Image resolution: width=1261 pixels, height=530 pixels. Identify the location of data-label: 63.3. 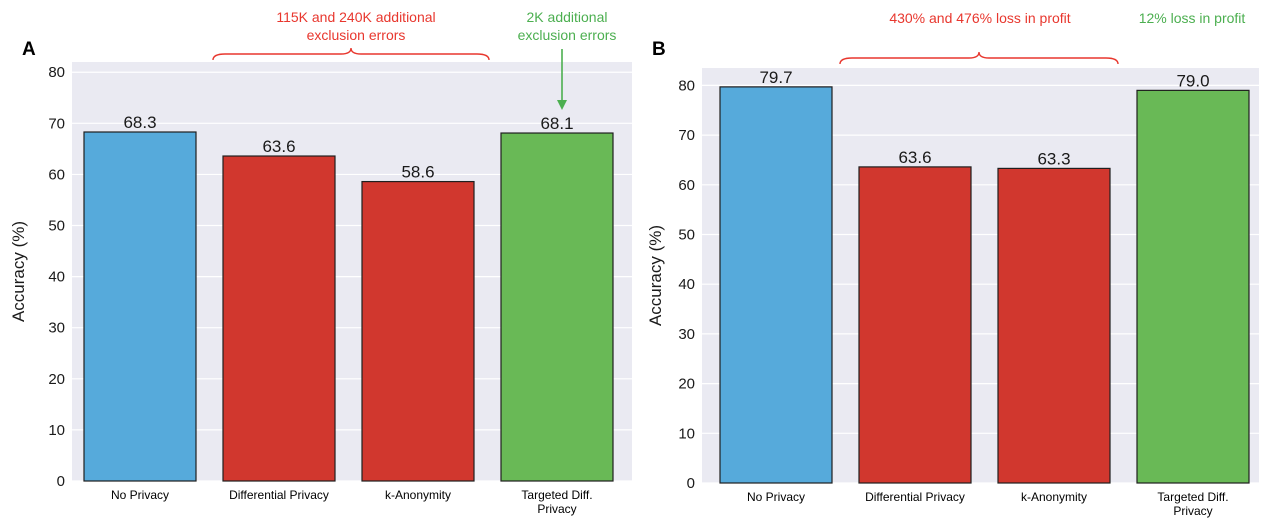
(1053, 158).